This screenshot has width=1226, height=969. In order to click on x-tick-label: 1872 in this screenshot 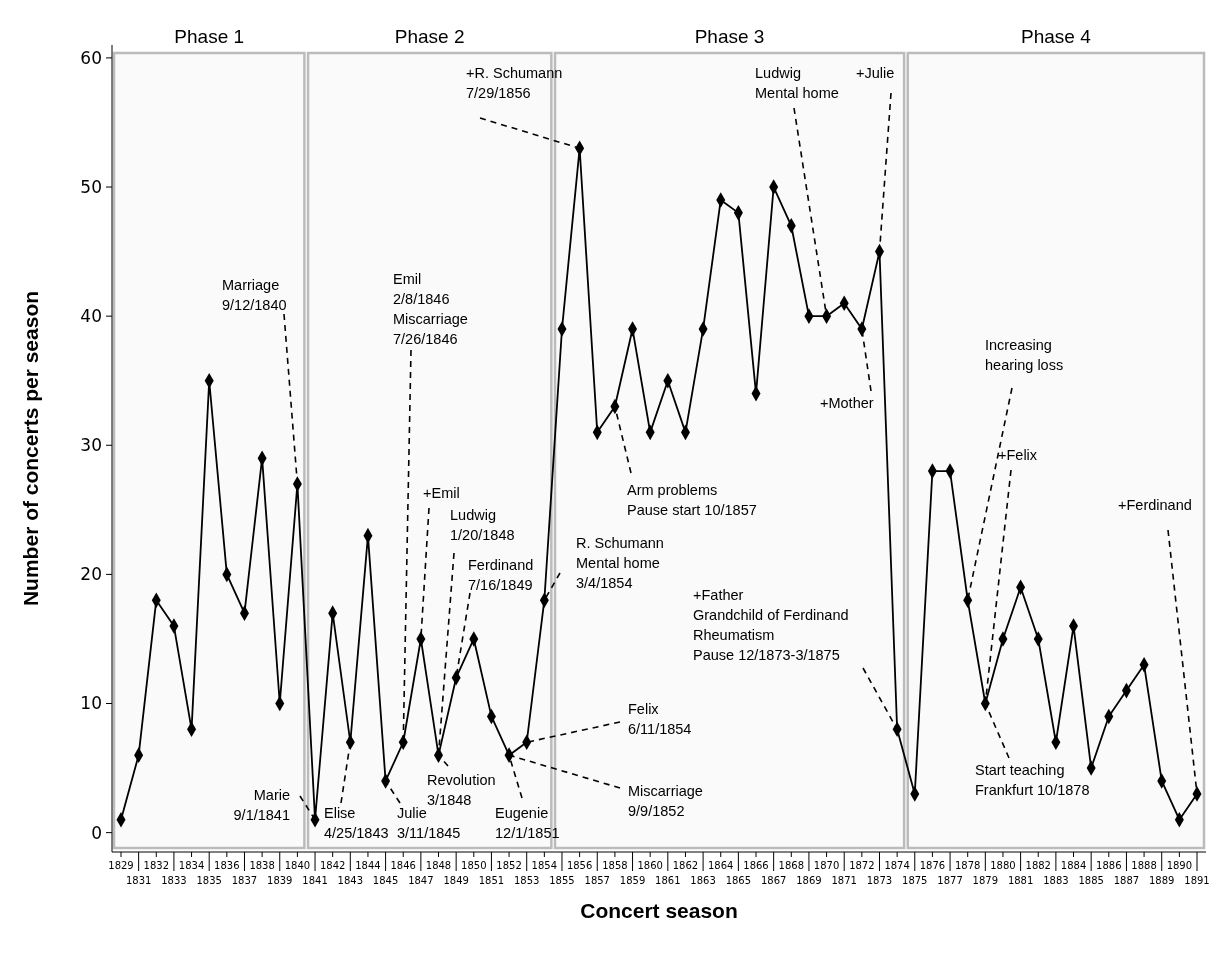, I will do `click(862, 865)`.